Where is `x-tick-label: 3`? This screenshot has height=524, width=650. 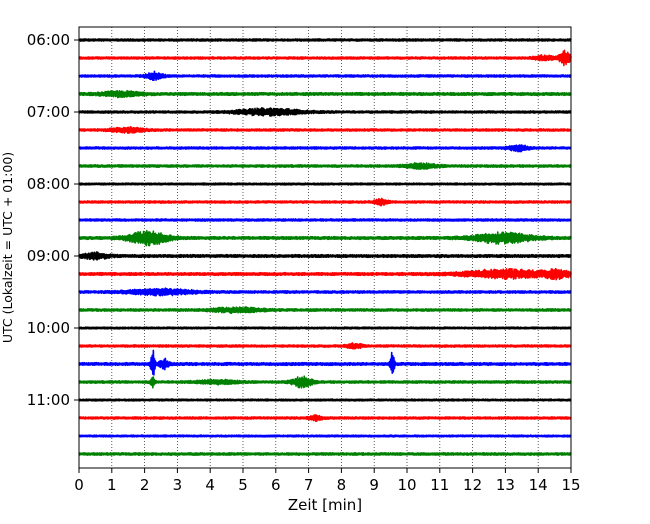
x-tick-label: 3 is located at coordinates (178, 485).